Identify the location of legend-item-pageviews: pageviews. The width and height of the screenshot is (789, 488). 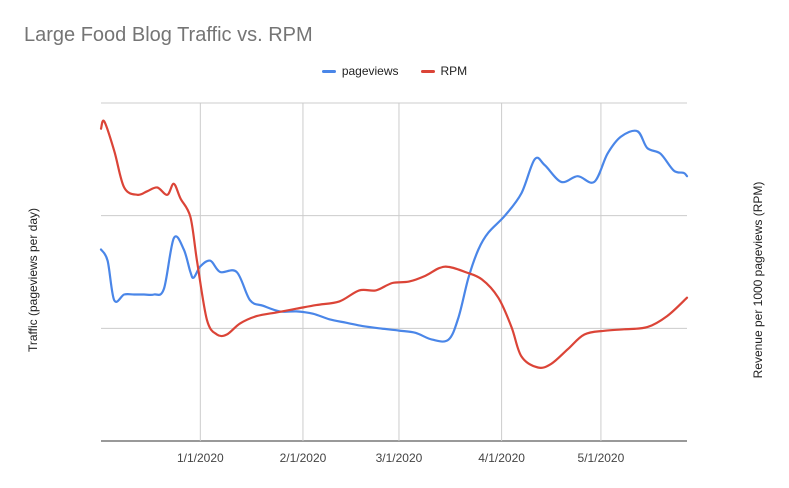
(360, 71).